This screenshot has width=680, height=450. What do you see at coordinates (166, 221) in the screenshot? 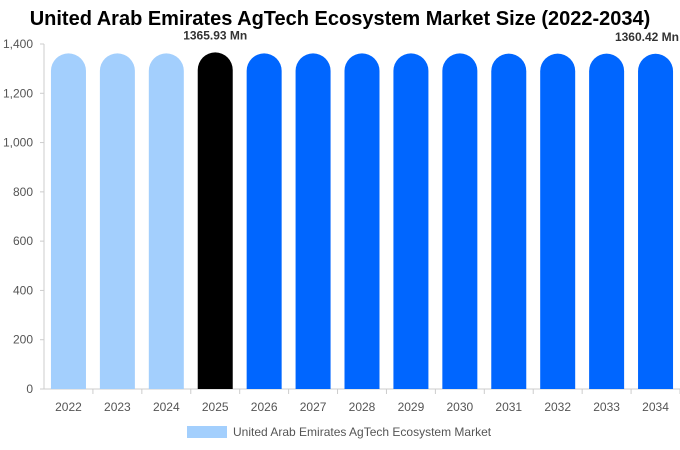
I see `bar-2024` at bounding box center [166, 221].